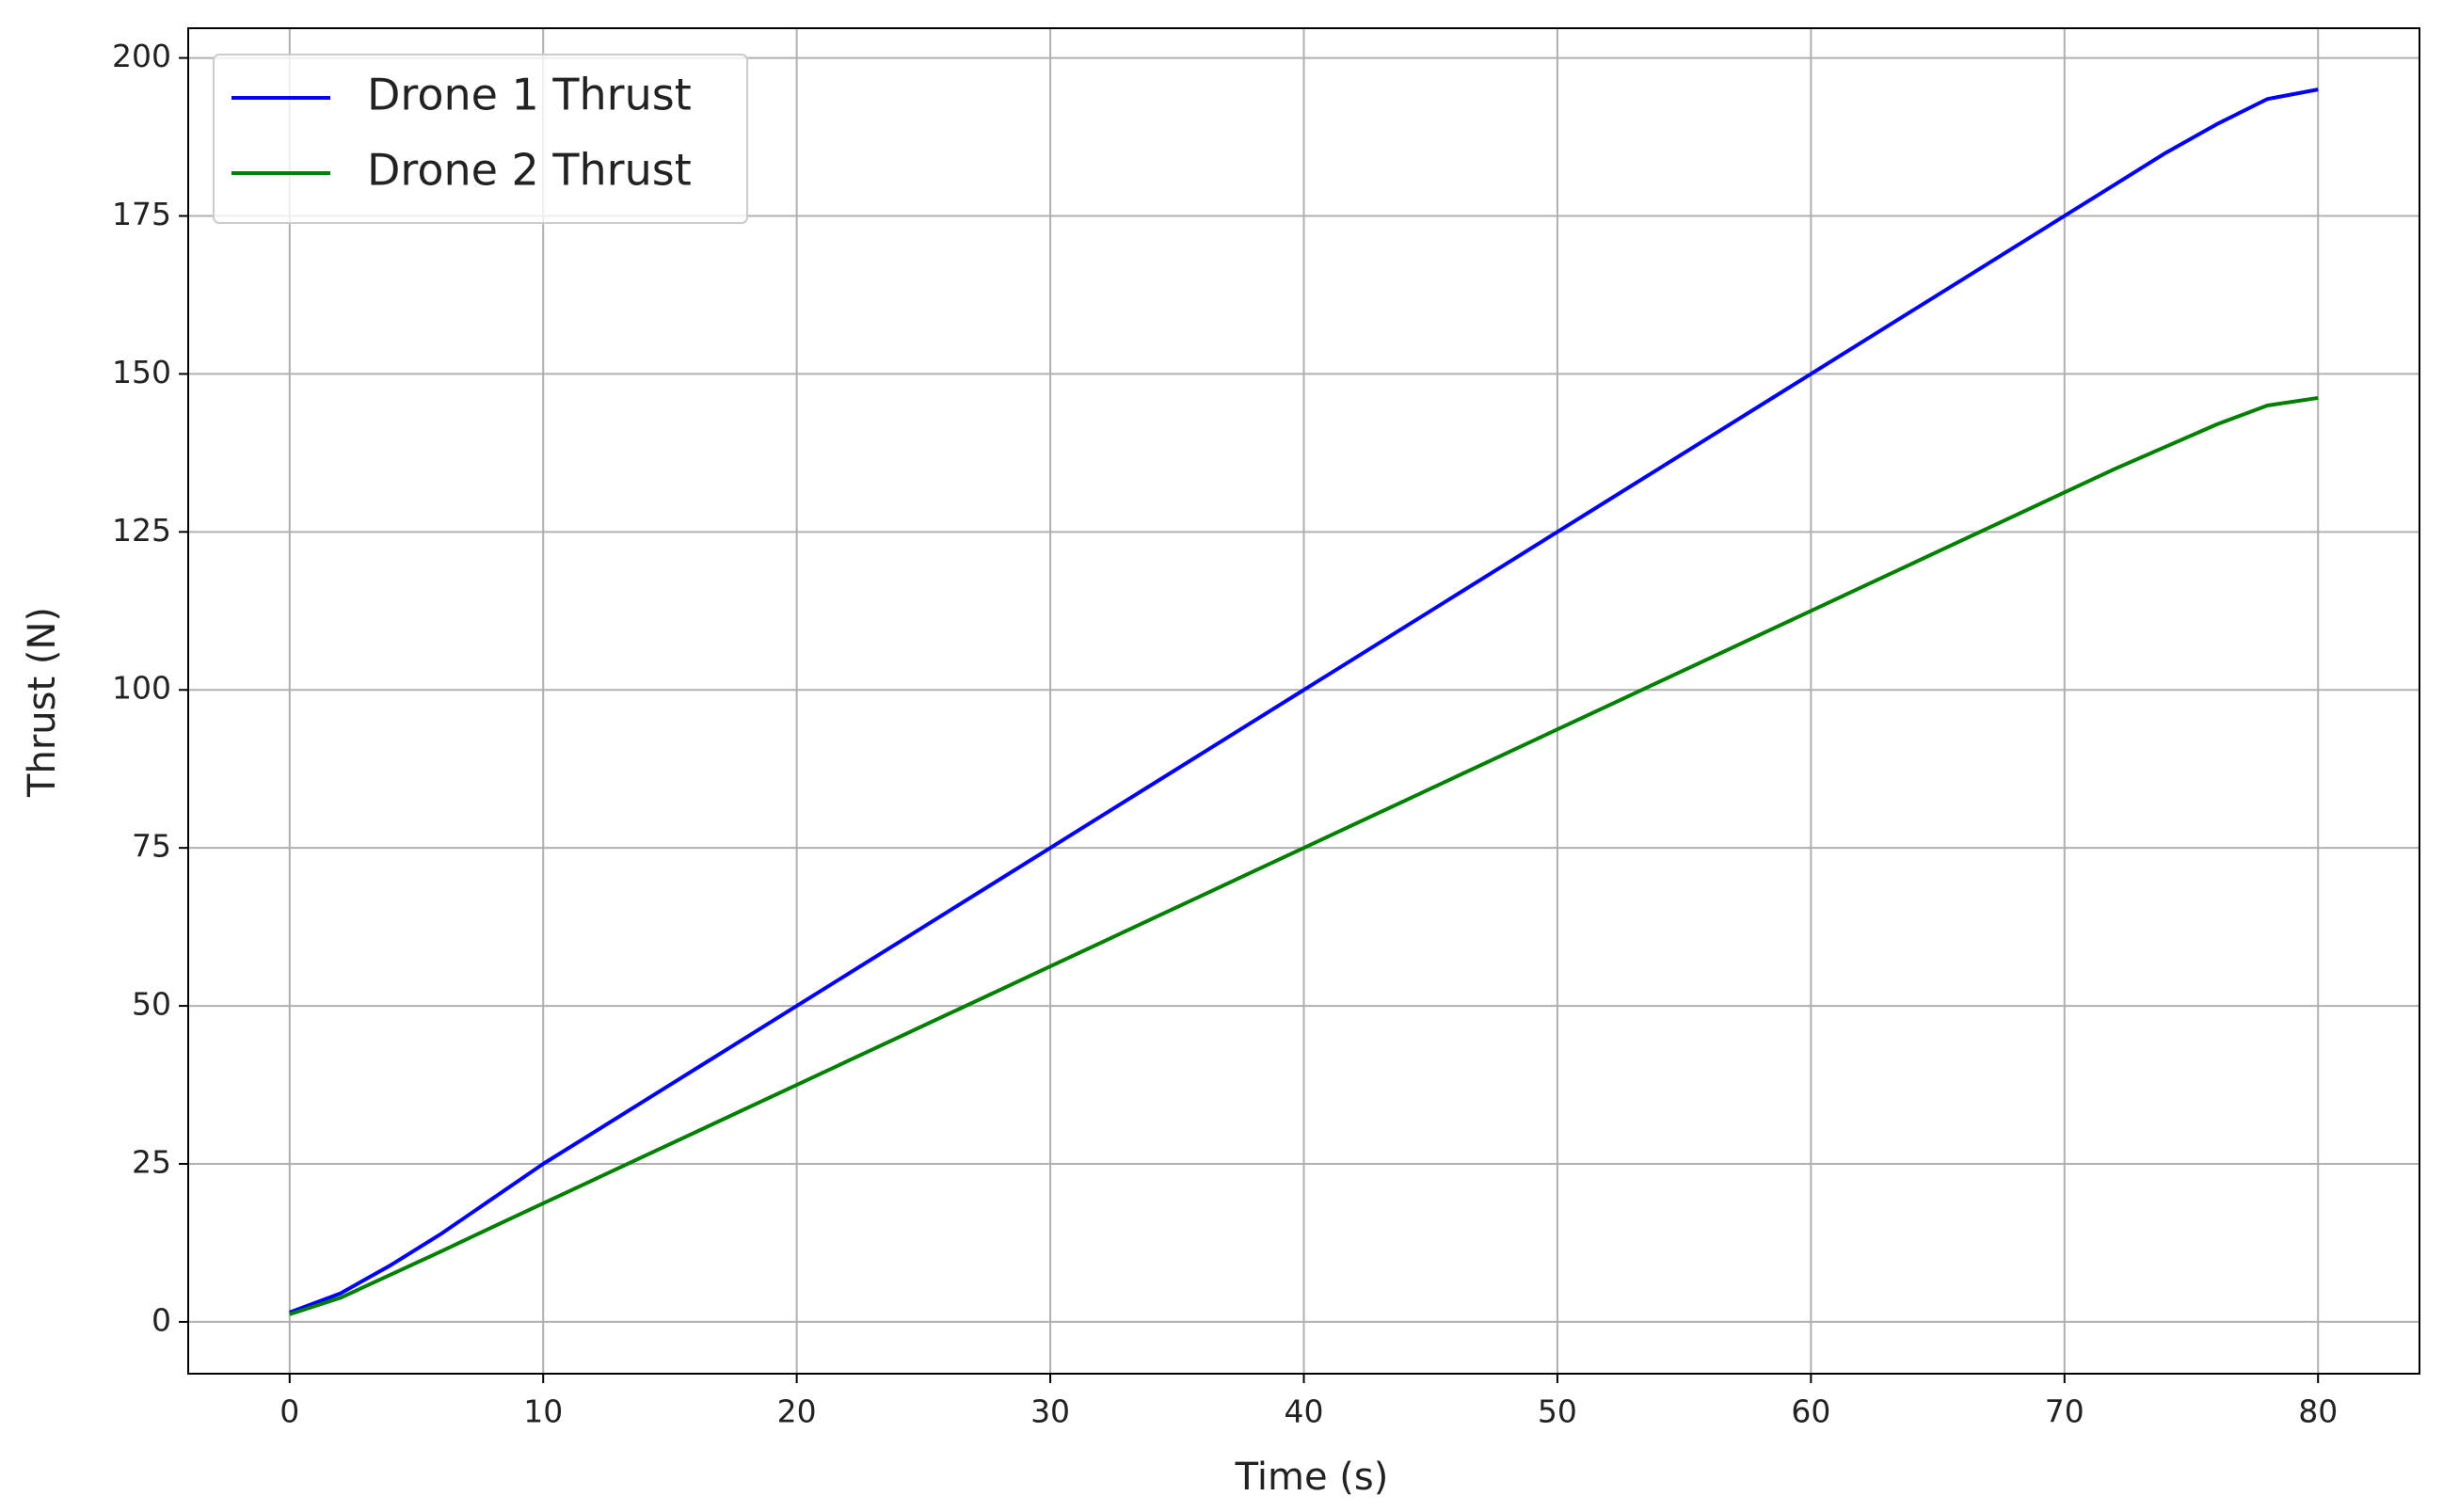  Describe the element at coordinates (42, 702) in the screenshot. I see `y-axis-label: Thrust (N)` at that location.